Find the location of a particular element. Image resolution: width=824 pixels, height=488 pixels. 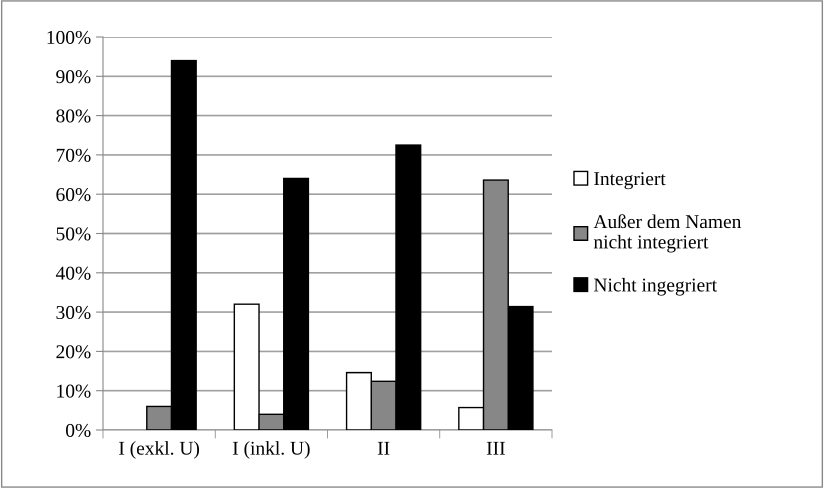

legend-label: Nicht ingegriert is located at coordinates (655, 287).